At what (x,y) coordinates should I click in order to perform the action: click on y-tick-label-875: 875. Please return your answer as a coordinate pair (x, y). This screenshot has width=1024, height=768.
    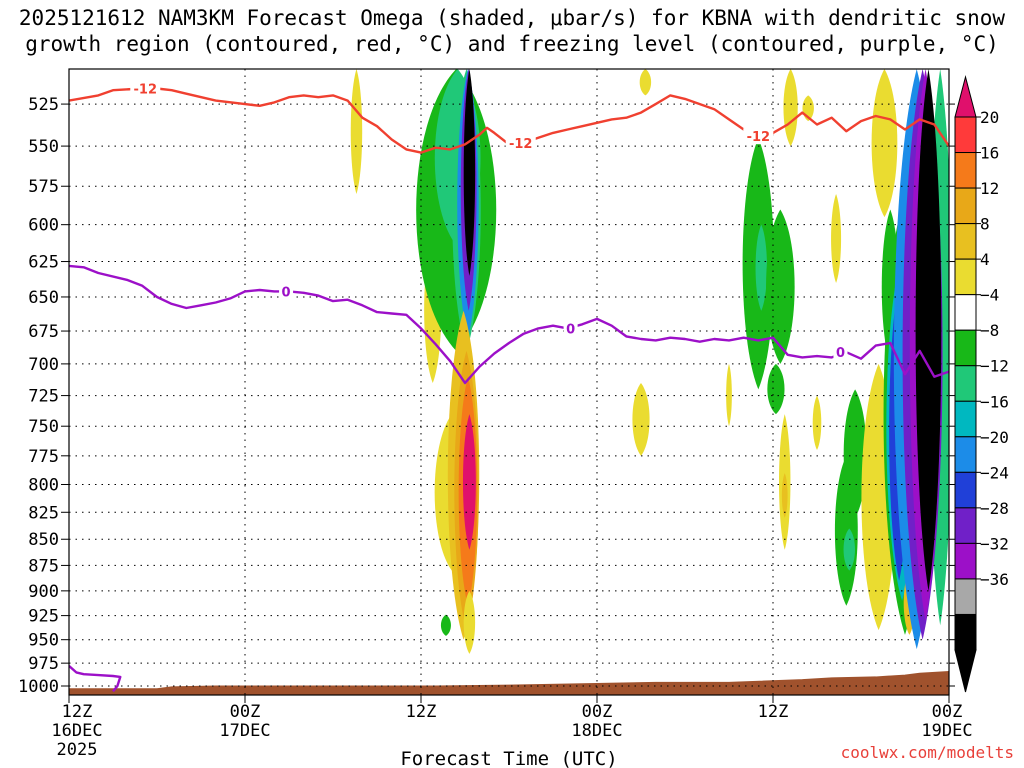
    Looking at the image, I should click on (43, 566).